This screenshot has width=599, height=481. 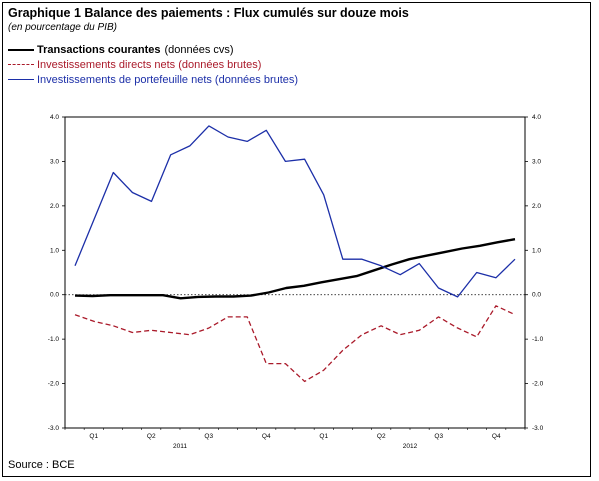 What do you see at coordinates (199, 49) in the screenshot?
I see `legend-label-suffix: (données cvs)` at bounding box center [199, 49].